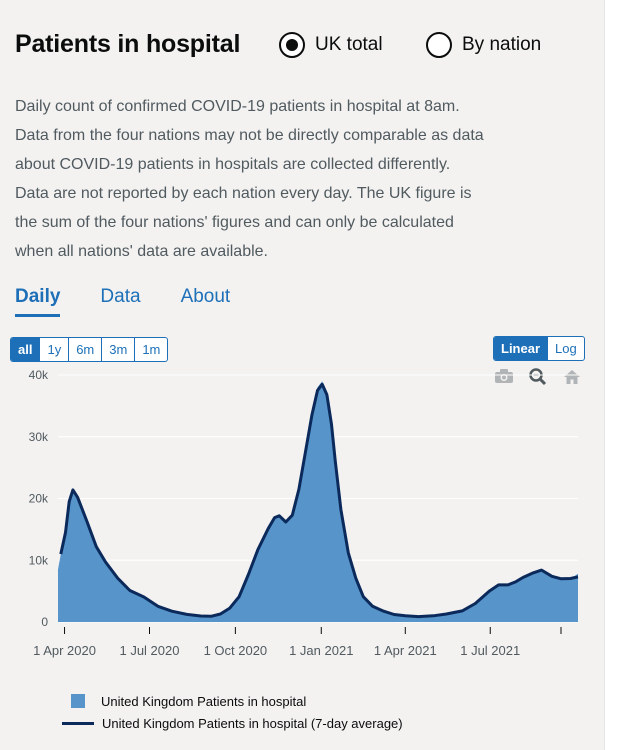 The height and width of the screenshot is (750, 637). Describe the element at coordinates (149, 650) in the screenshot. I see `x-tick-label: 1 Jul 2020` at that location.